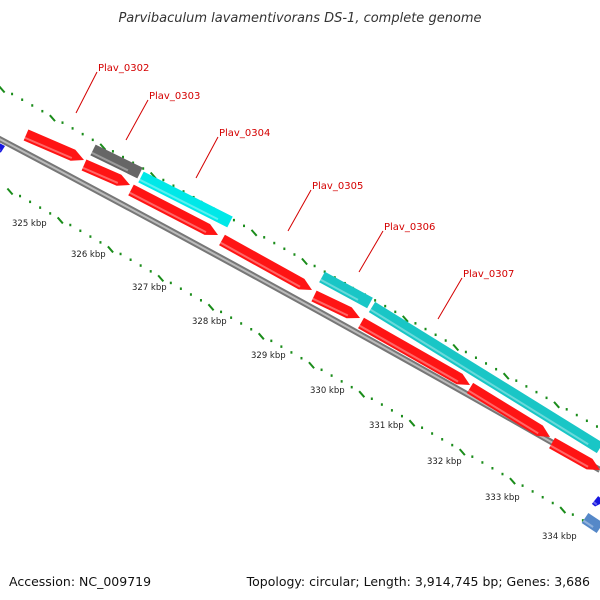 The width and height of the screenshot is (600, 600). What do you see at coordinates (268, 356) in the screenshot?
I see `kbp-label: 329 kbp` at bounding box center [268, 356].